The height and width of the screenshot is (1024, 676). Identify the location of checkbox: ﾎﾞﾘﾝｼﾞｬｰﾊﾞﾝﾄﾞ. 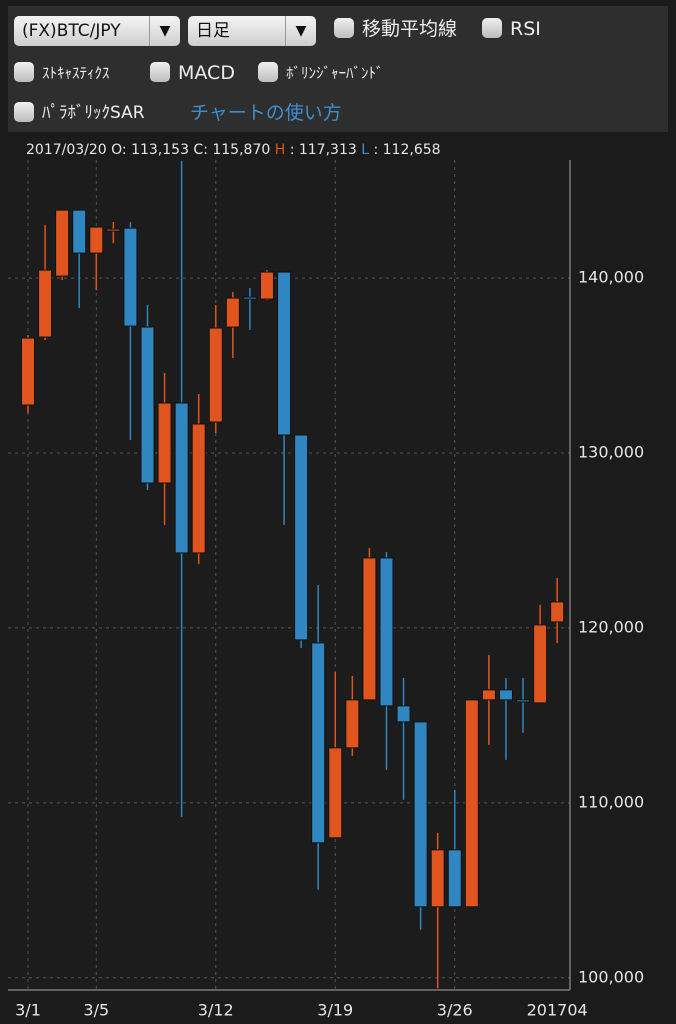
(321, 73).